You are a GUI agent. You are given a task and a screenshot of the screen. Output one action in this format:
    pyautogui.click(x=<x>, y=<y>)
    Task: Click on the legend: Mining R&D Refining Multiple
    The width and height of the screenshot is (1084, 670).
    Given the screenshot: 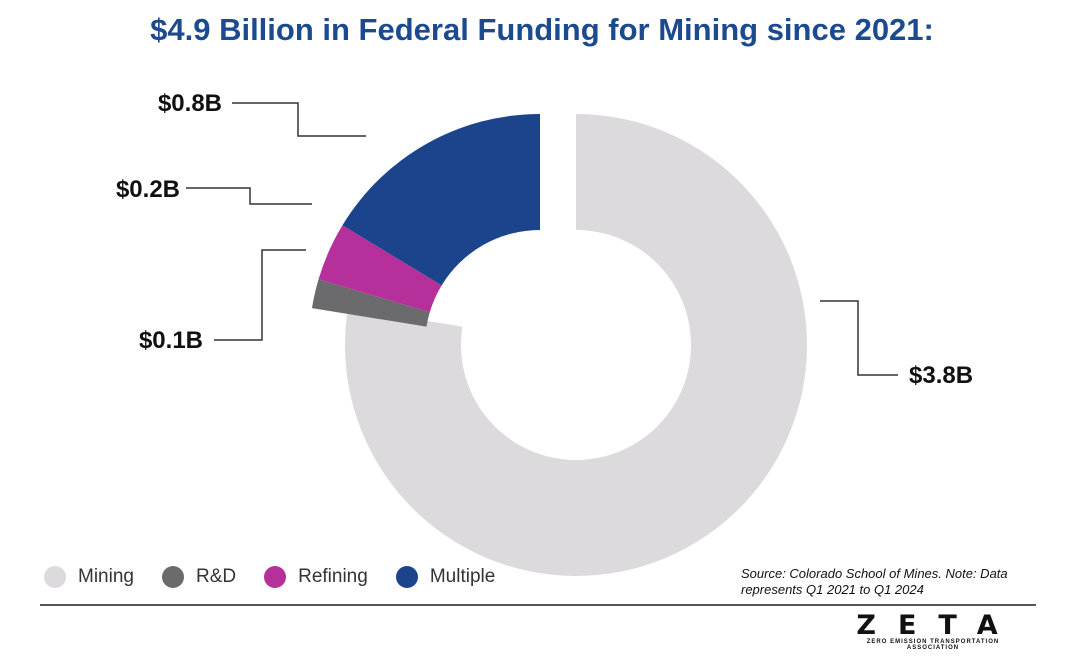 What is the action you would take?
    pyautogui.click(x=283, y=577)
    